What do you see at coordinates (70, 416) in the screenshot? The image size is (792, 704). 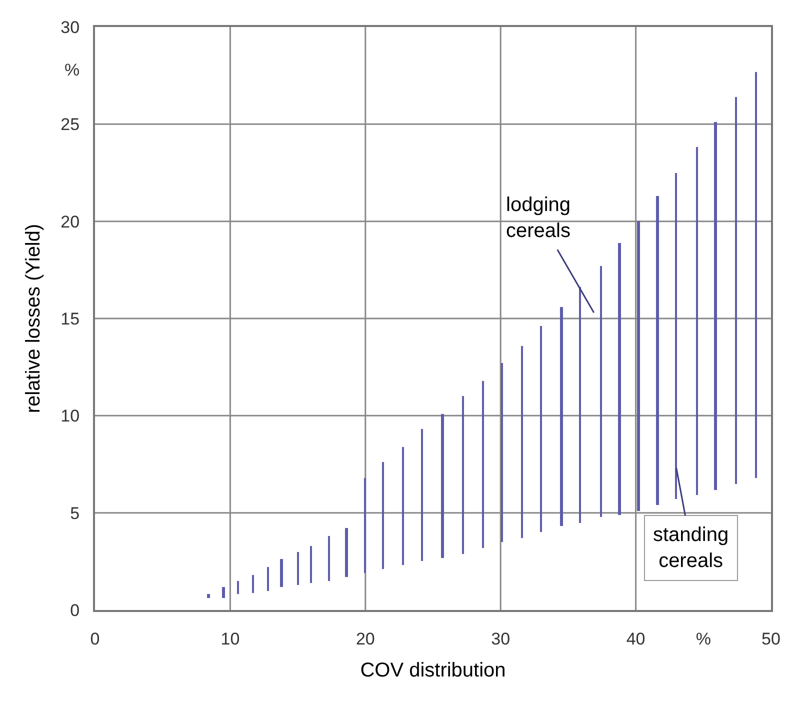 I see `y-tick-label: 10` at bounding box center [70, 416].